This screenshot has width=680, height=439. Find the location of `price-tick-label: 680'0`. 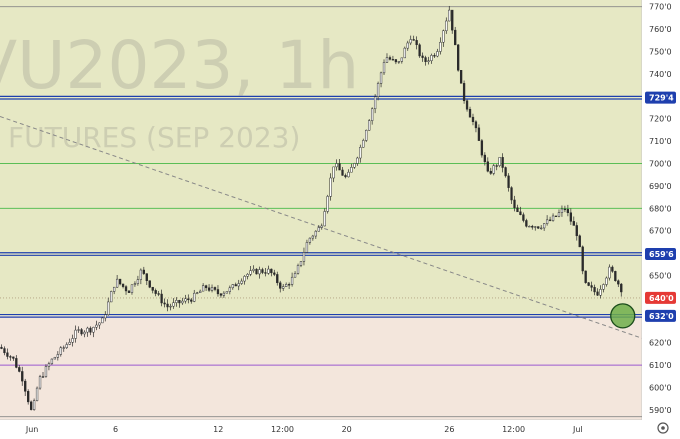

price-tick-label: 680'0 is located at coordinates (660, 208).